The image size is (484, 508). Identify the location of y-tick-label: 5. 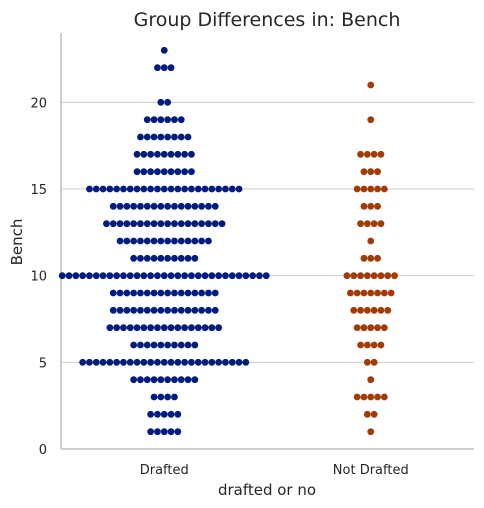
(43, 363).